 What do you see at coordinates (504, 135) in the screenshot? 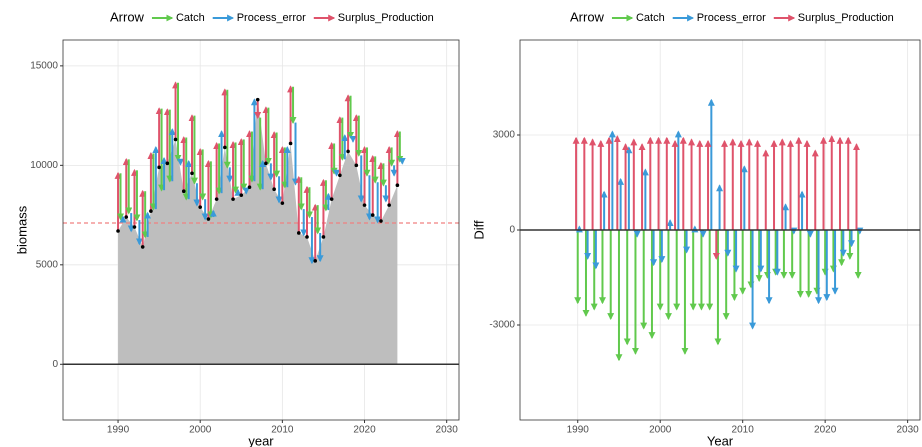
I see `y-tick-label: 3000` at bounding box center [504, 135].